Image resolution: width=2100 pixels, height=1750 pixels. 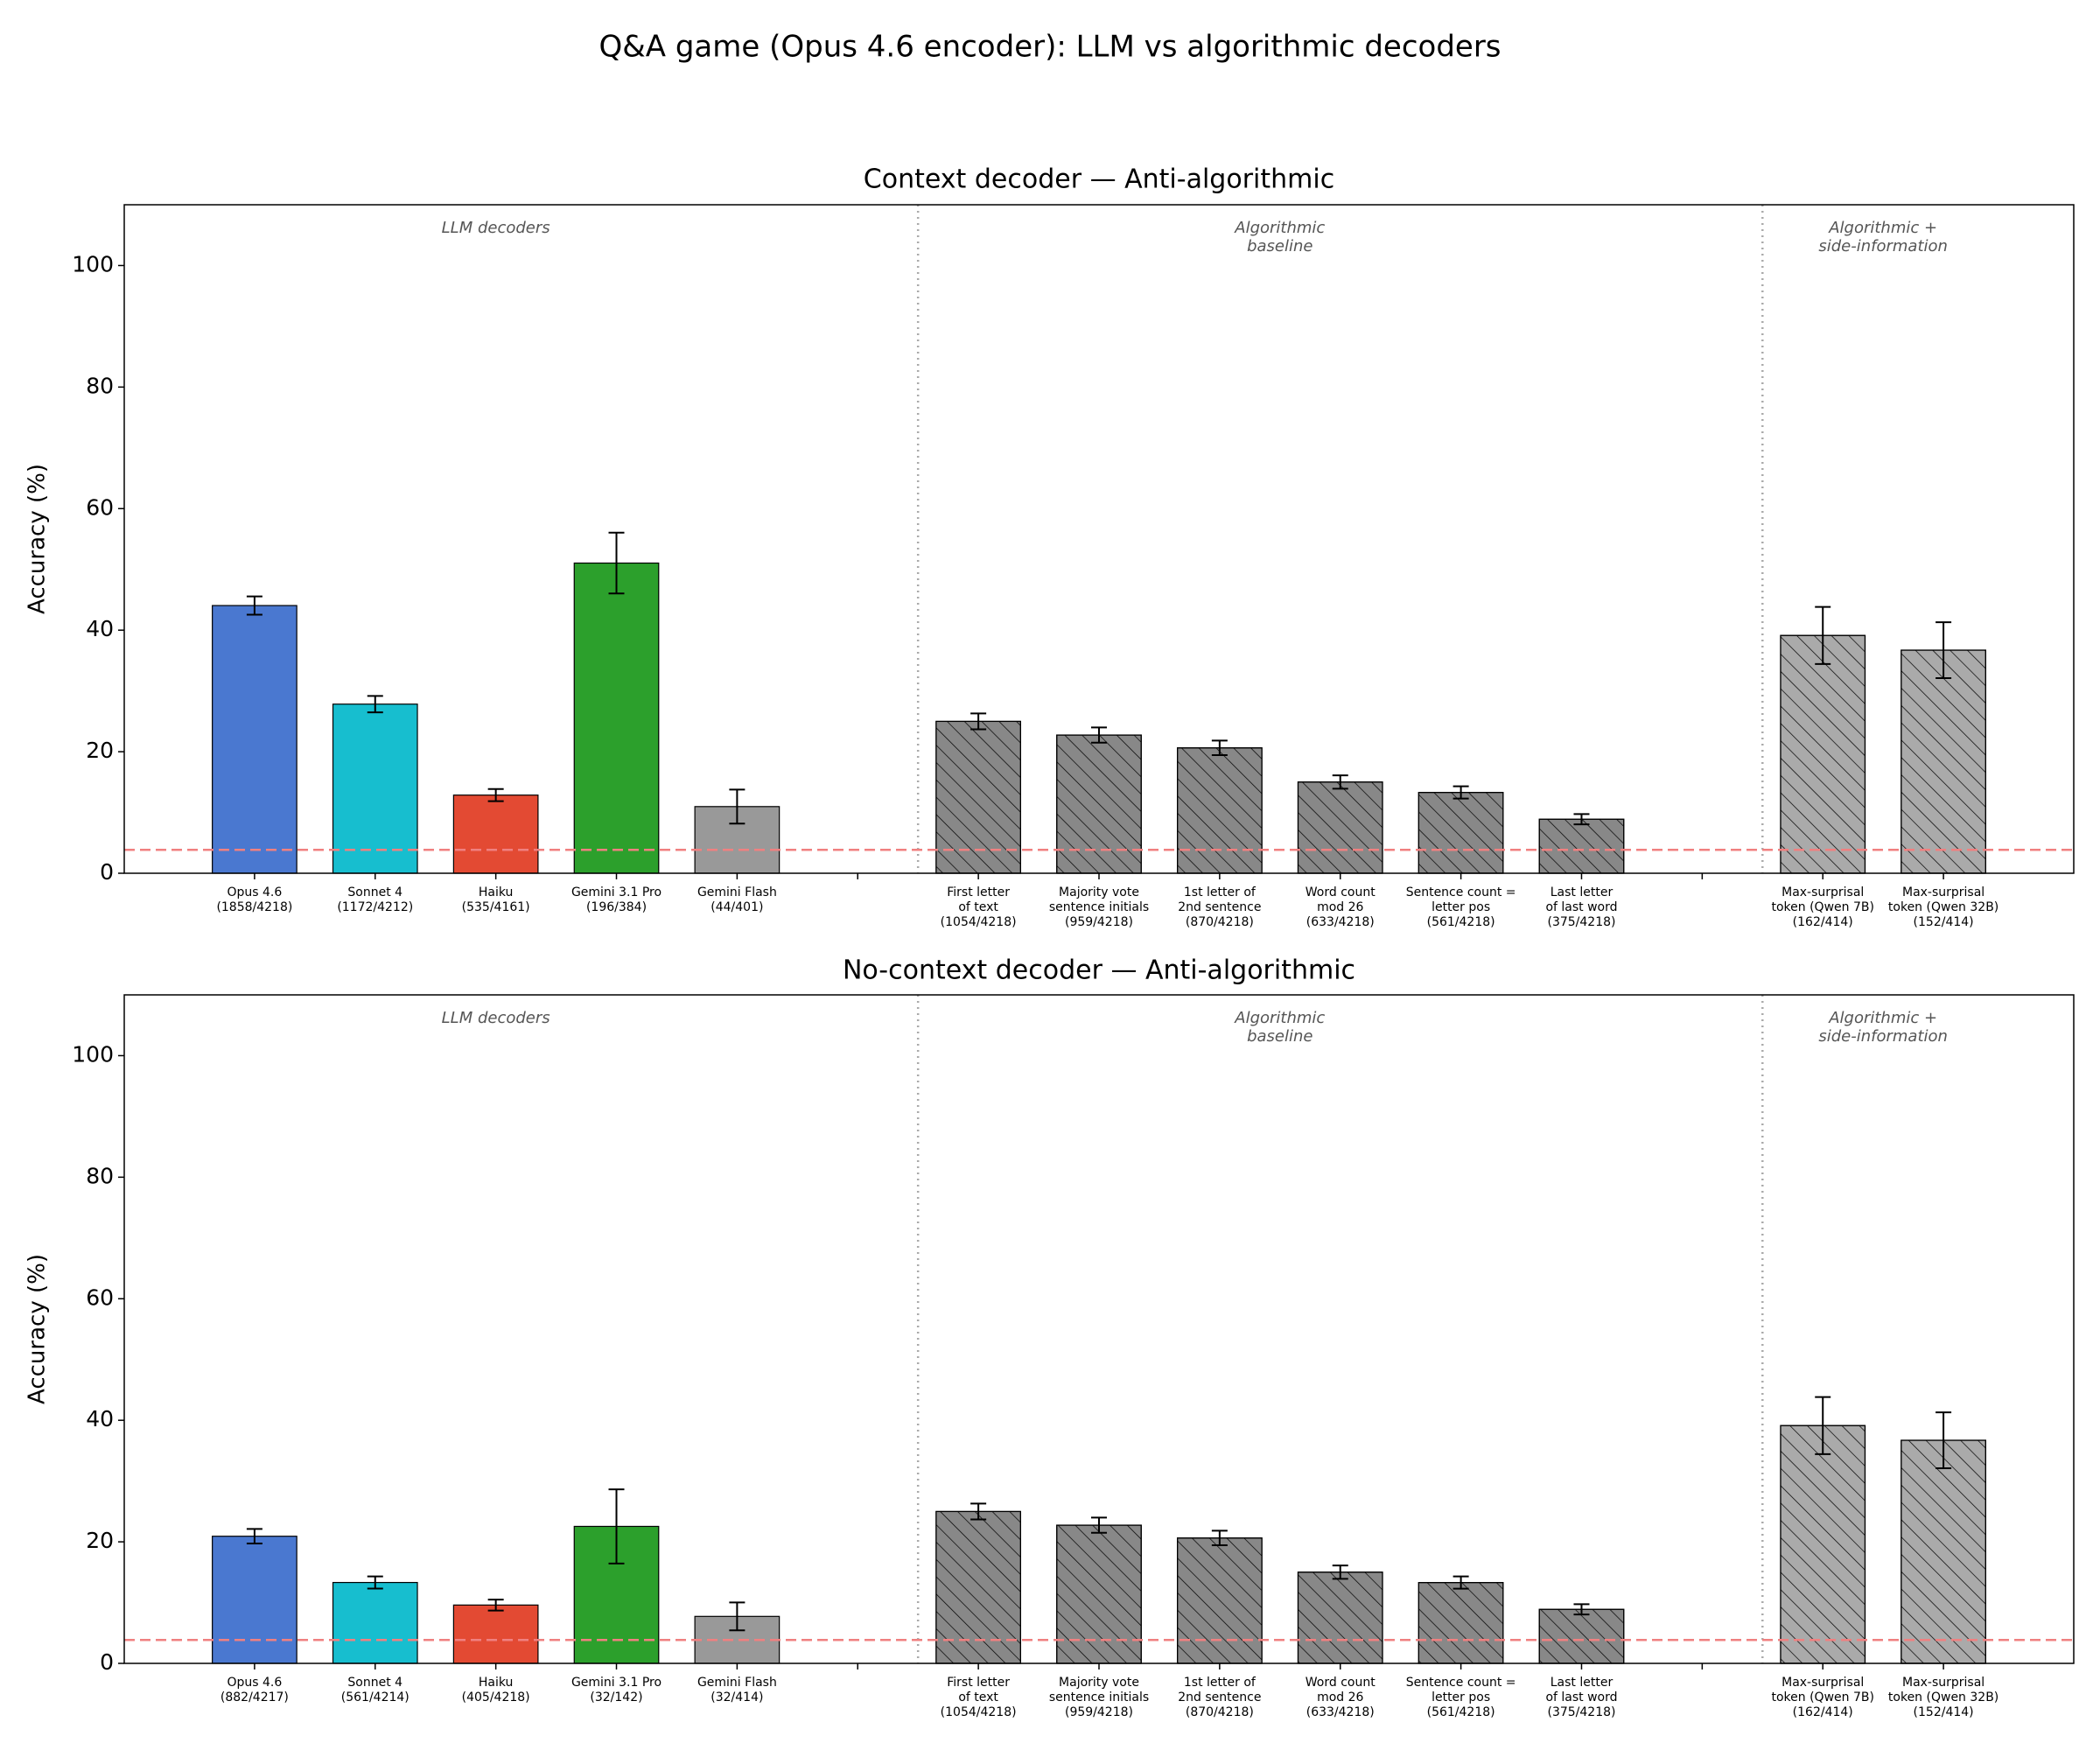 What do you see at coordinates (254, 900) in the screenshot?
I see `x-tick-label: Opus 4.6 (1858/4218)` at bounding box center [254, 900].